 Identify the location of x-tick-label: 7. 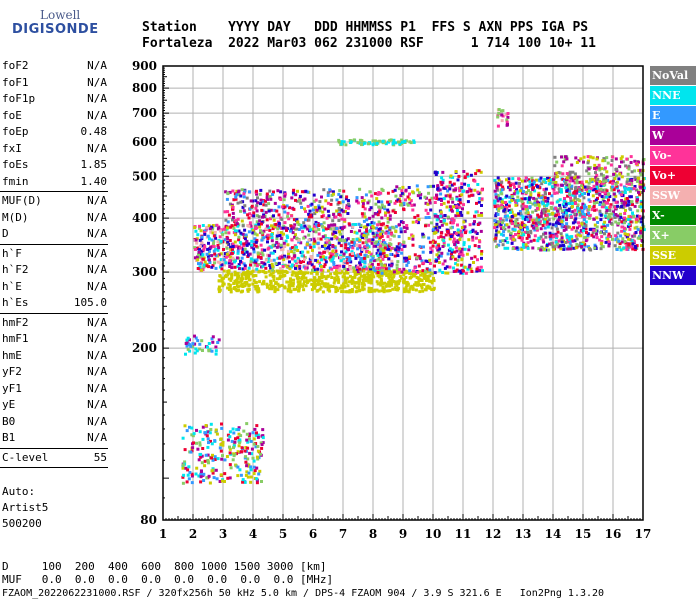
(343, 534).